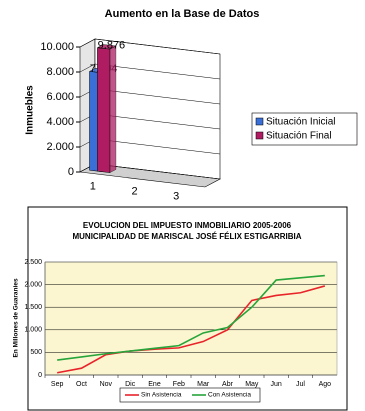 This screenshot has height=411, width=365. I want to click on y-tick-label: 6.000, so click(60, 97).